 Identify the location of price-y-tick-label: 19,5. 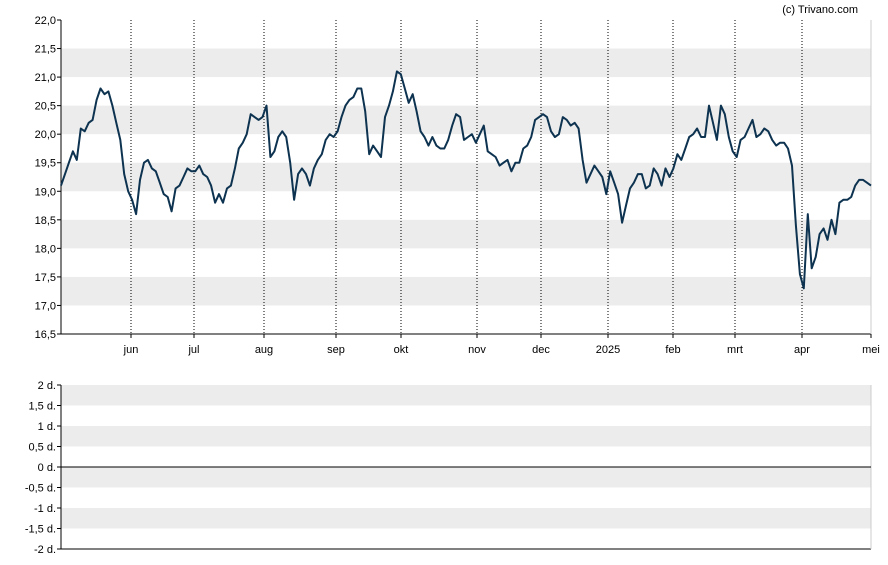
(45, 164).